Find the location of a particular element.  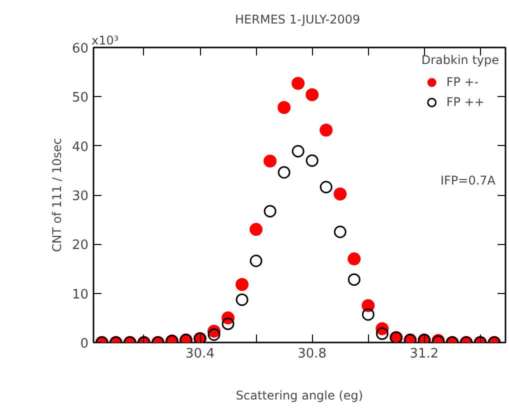

x-tick-label: 30.8 is located at coordinates (312, 354).